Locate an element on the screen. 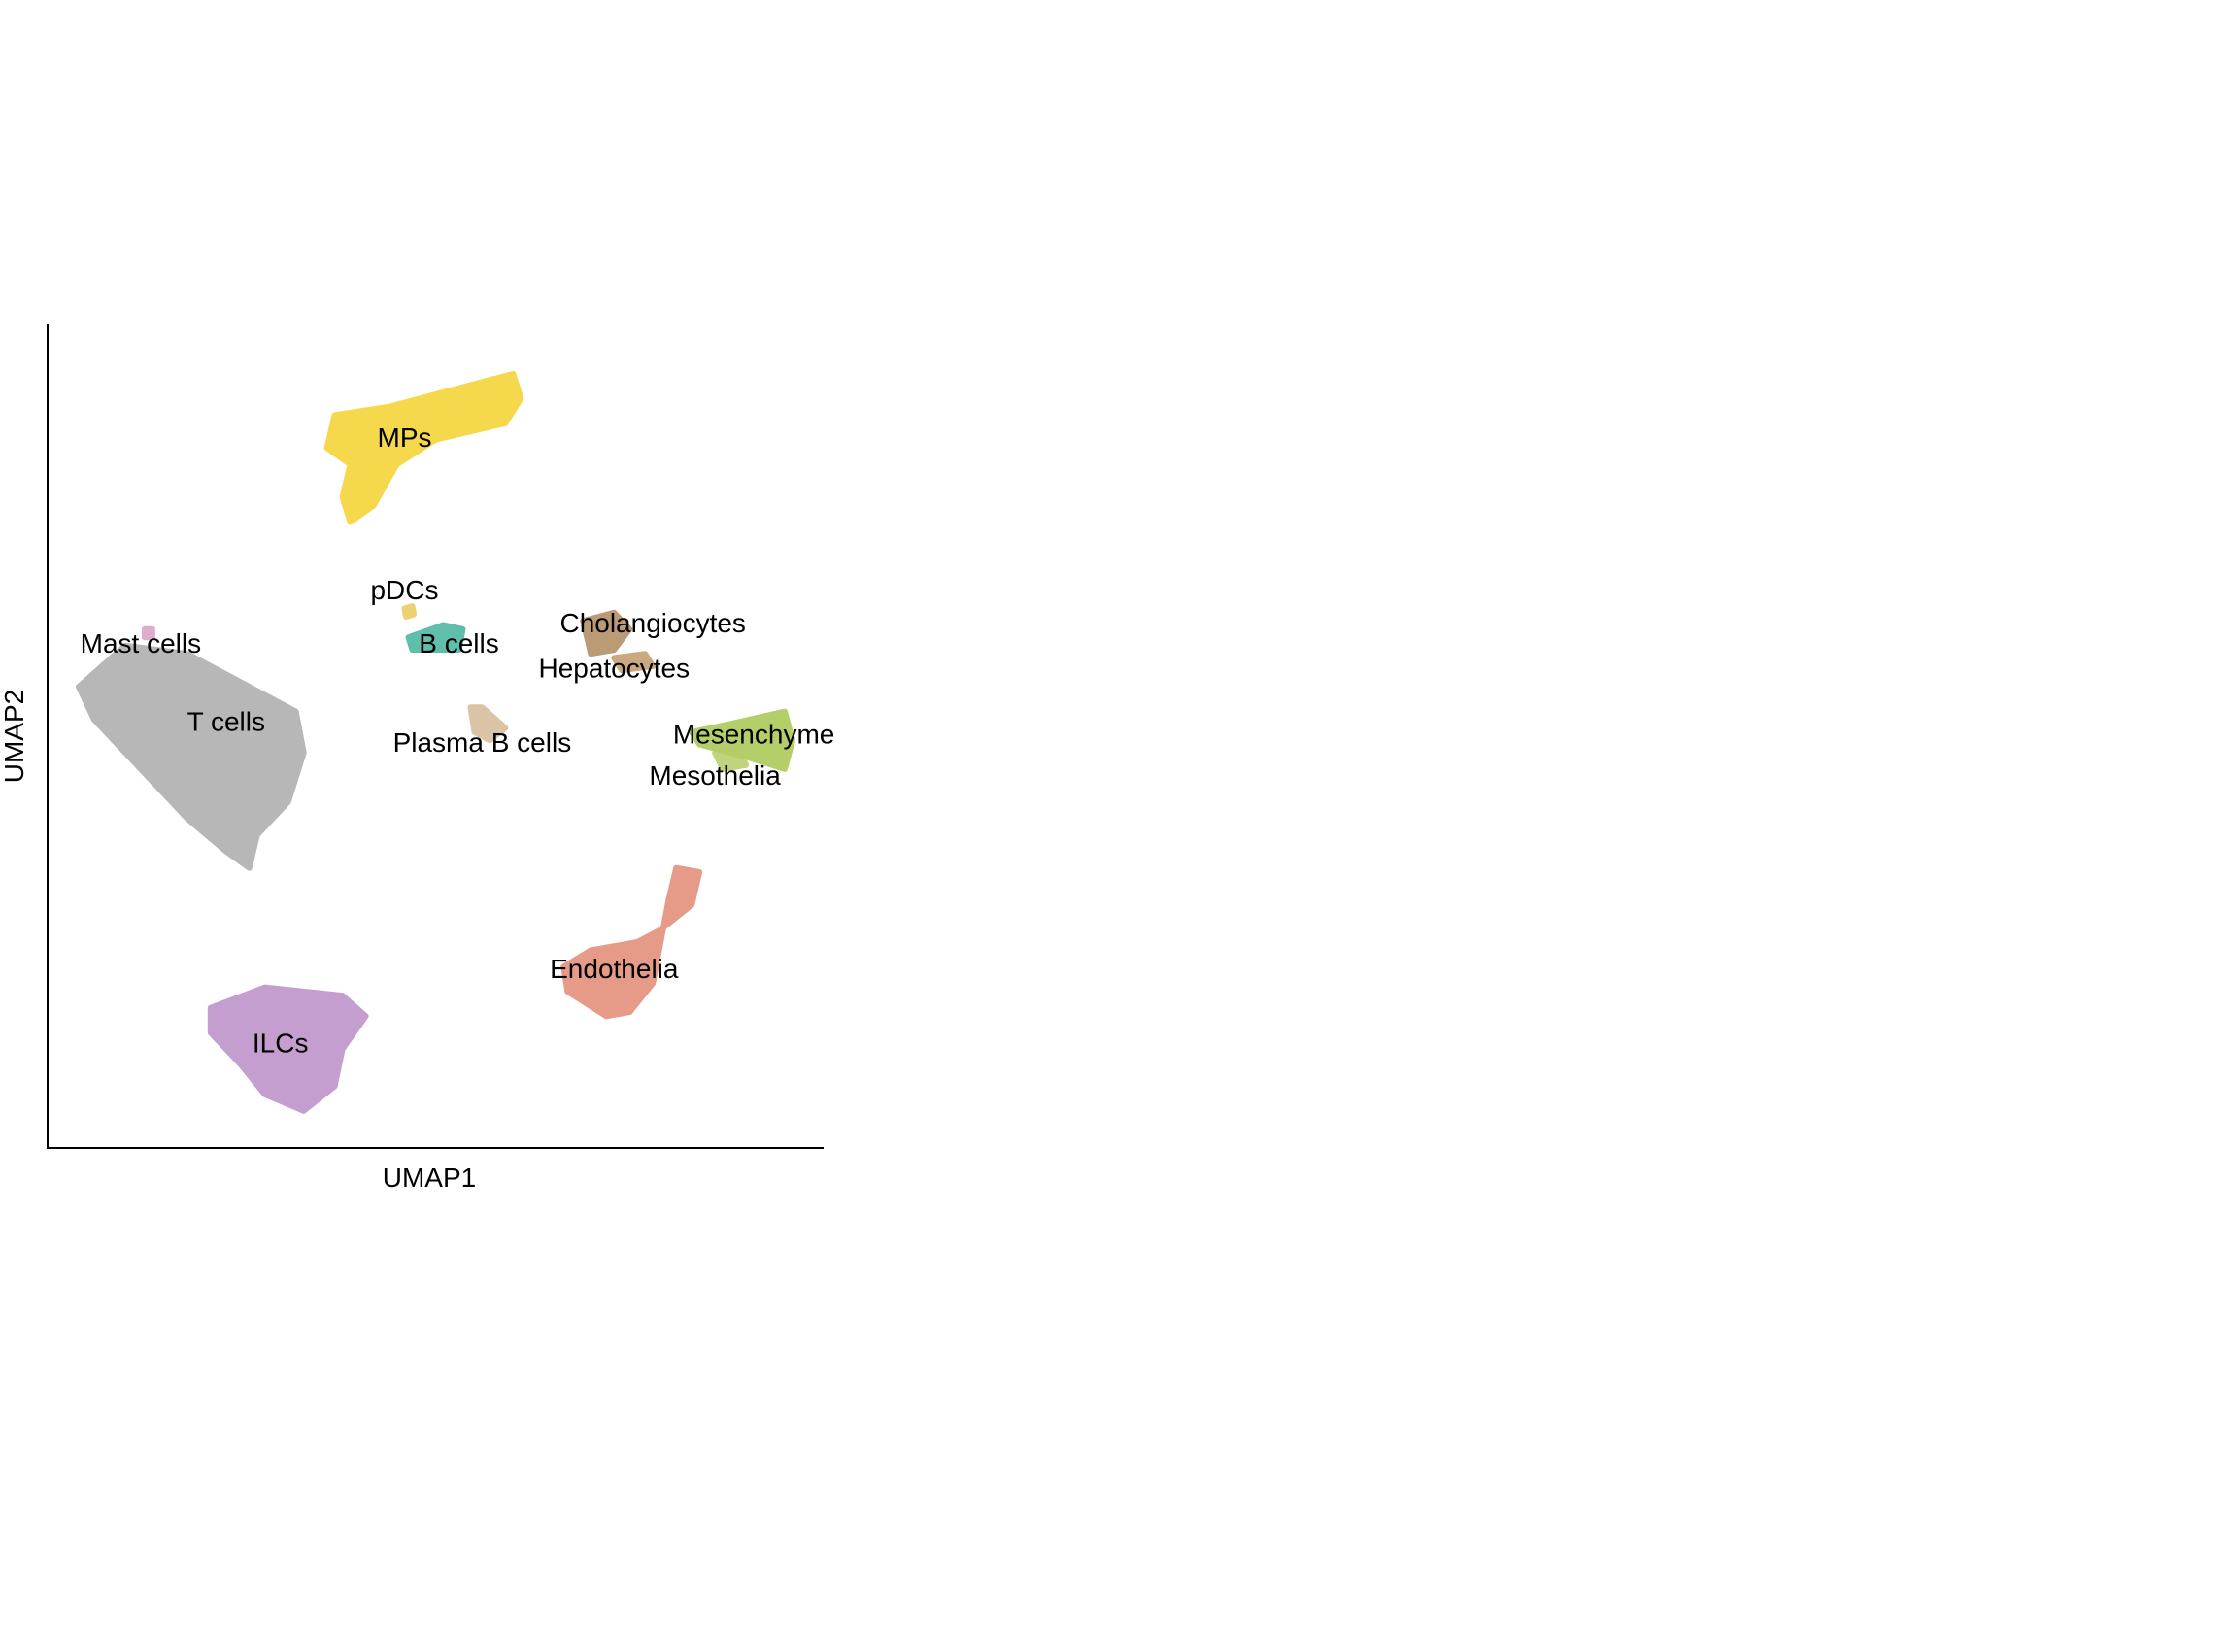  cluster-layer is located at coordinates (436, 742).